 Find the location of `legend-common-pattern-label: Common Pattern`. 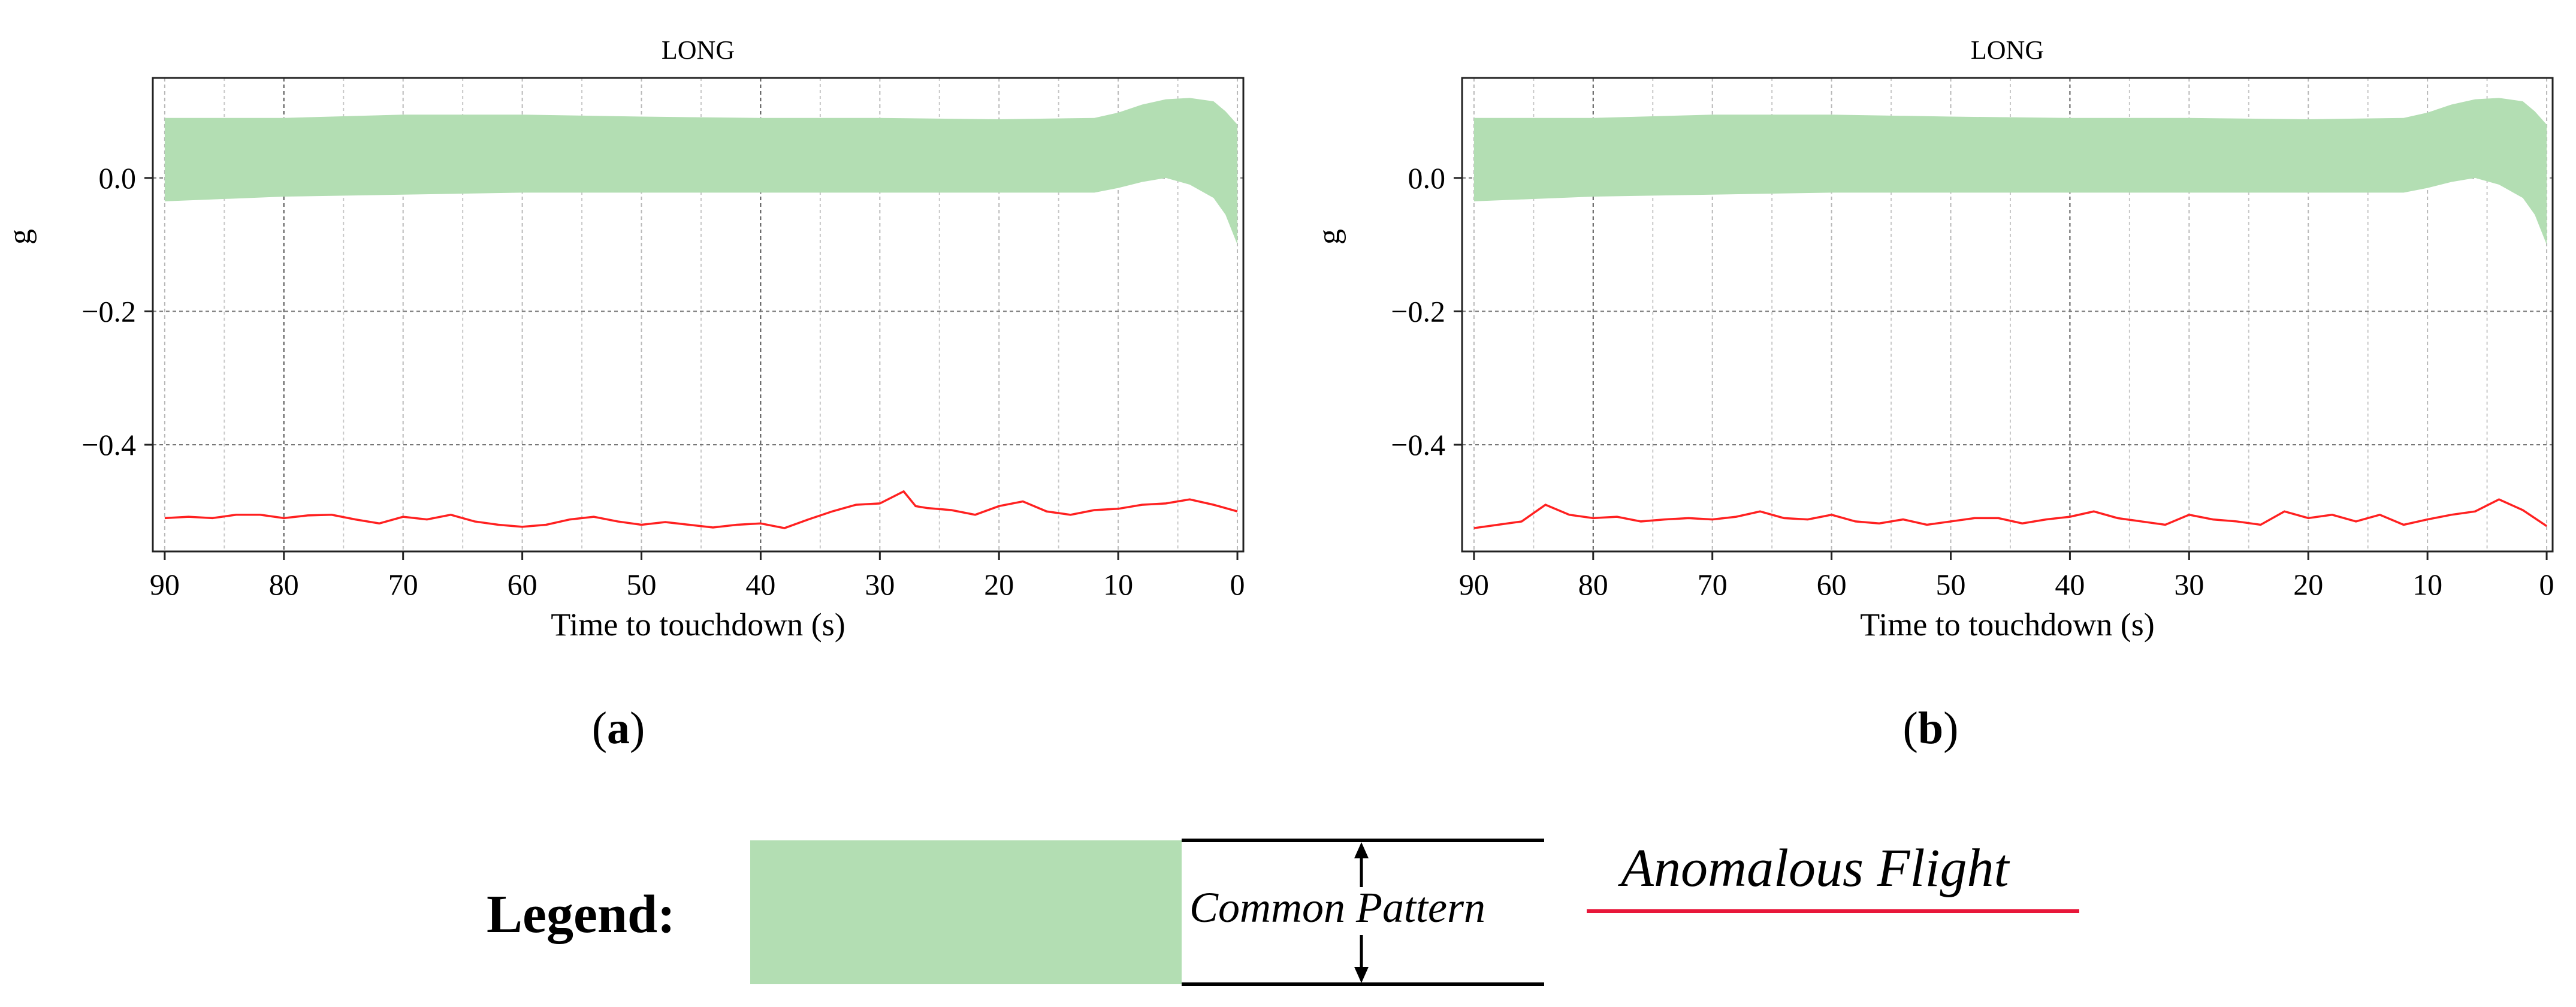

legend-common-pattern-label: Common Pattern is located at coordinates (1337, 907).